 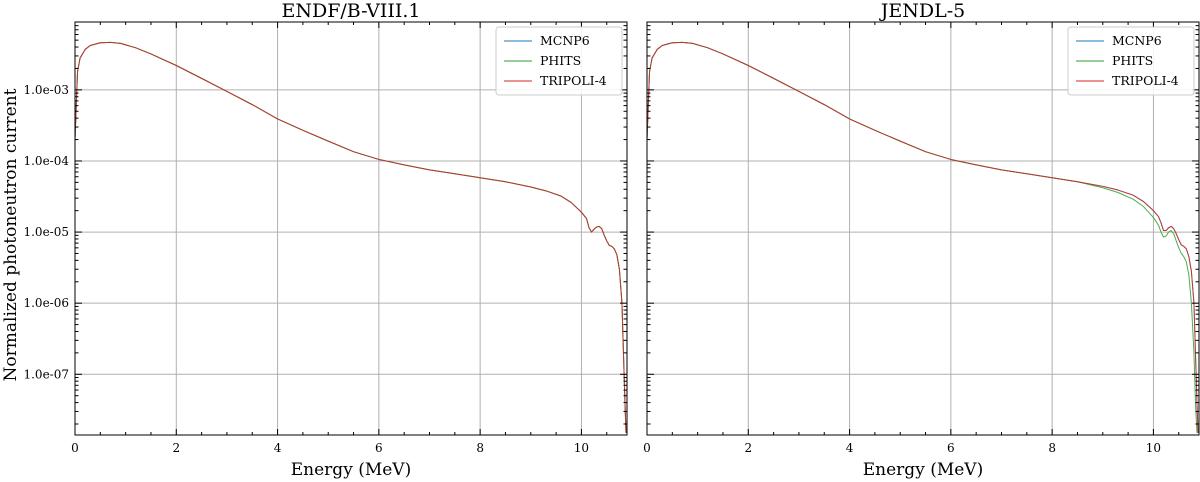 I want to click on panel-right-xtick-label-3: 6, so click(x=951, y=448).